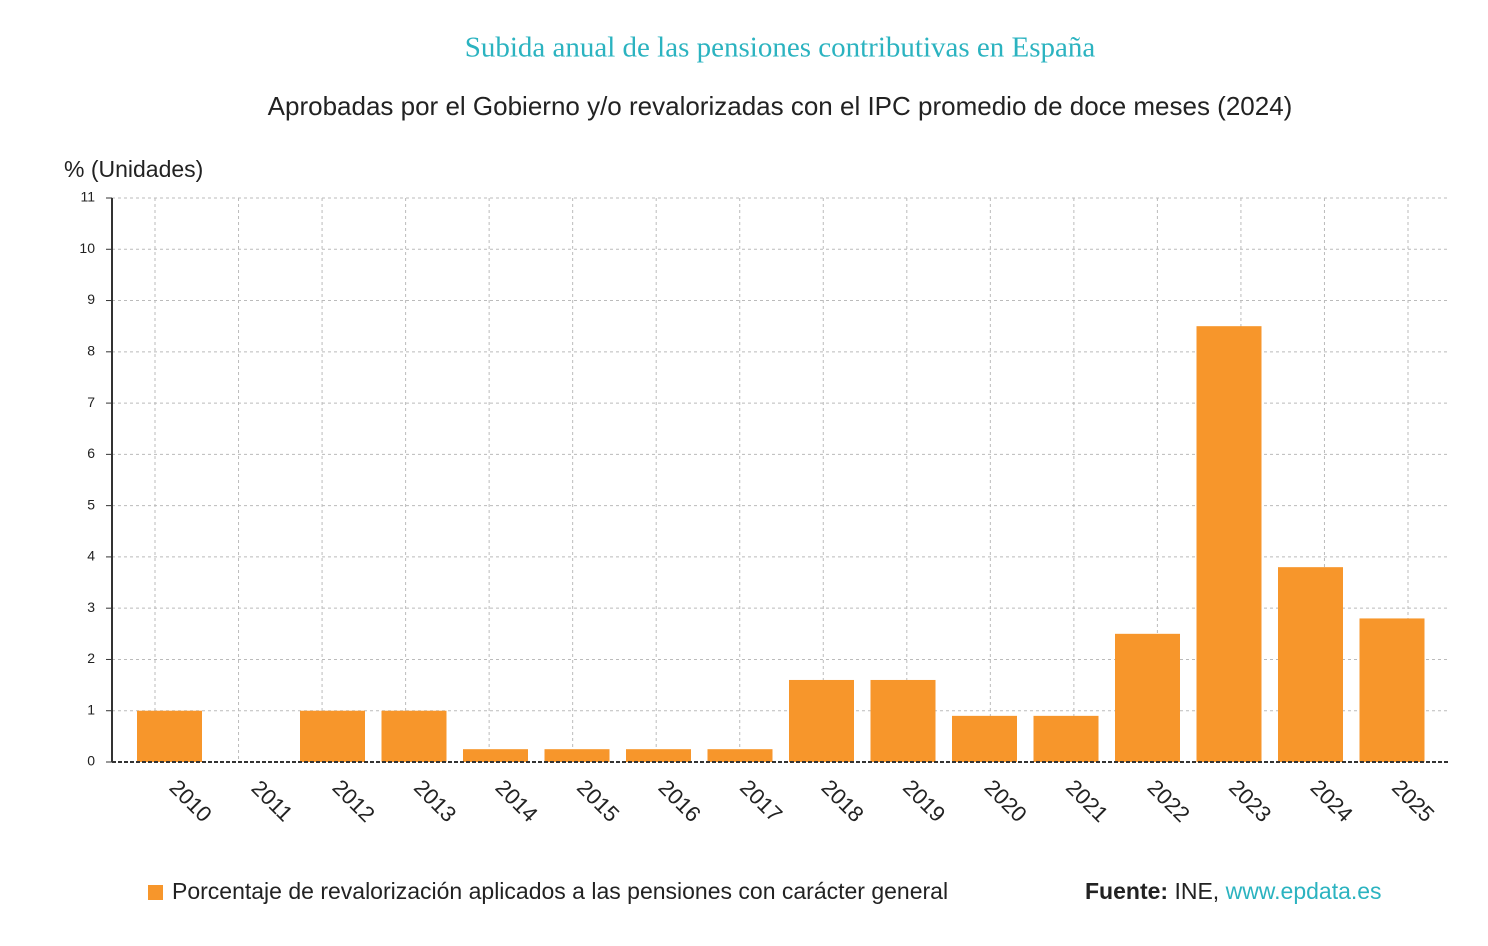  Describe the element at coordinates (1303, 891) in the screenshot. I see `source-link: www.epdata.es` at that location.